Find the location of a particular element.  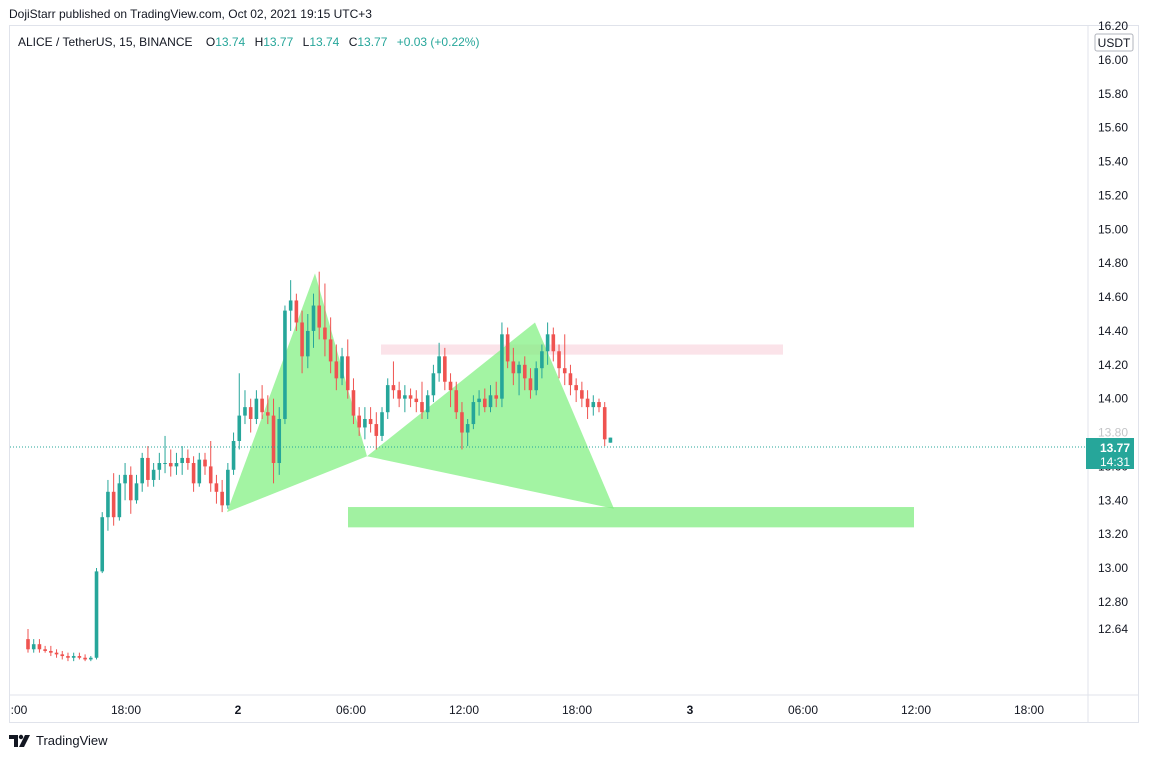

y-tick-label: 13.40 is located at coordinates (1113, 500).